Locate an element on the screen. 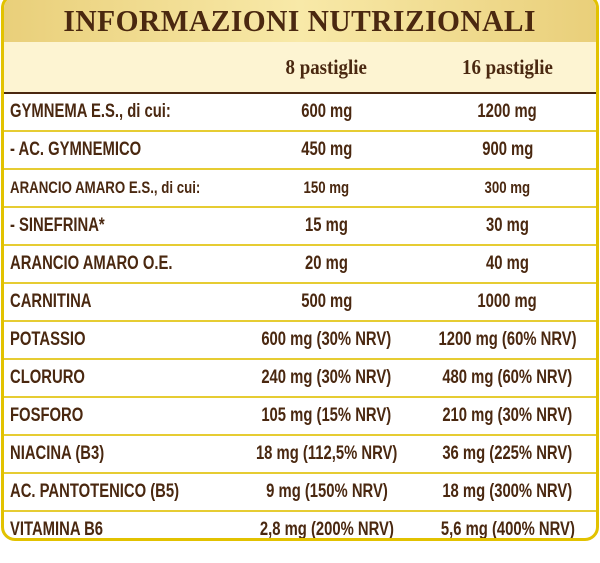 The width and height of the screenshot is (600, 563). value-16-pastiglie-text: 300 mg is located at coordinates (507, 187).